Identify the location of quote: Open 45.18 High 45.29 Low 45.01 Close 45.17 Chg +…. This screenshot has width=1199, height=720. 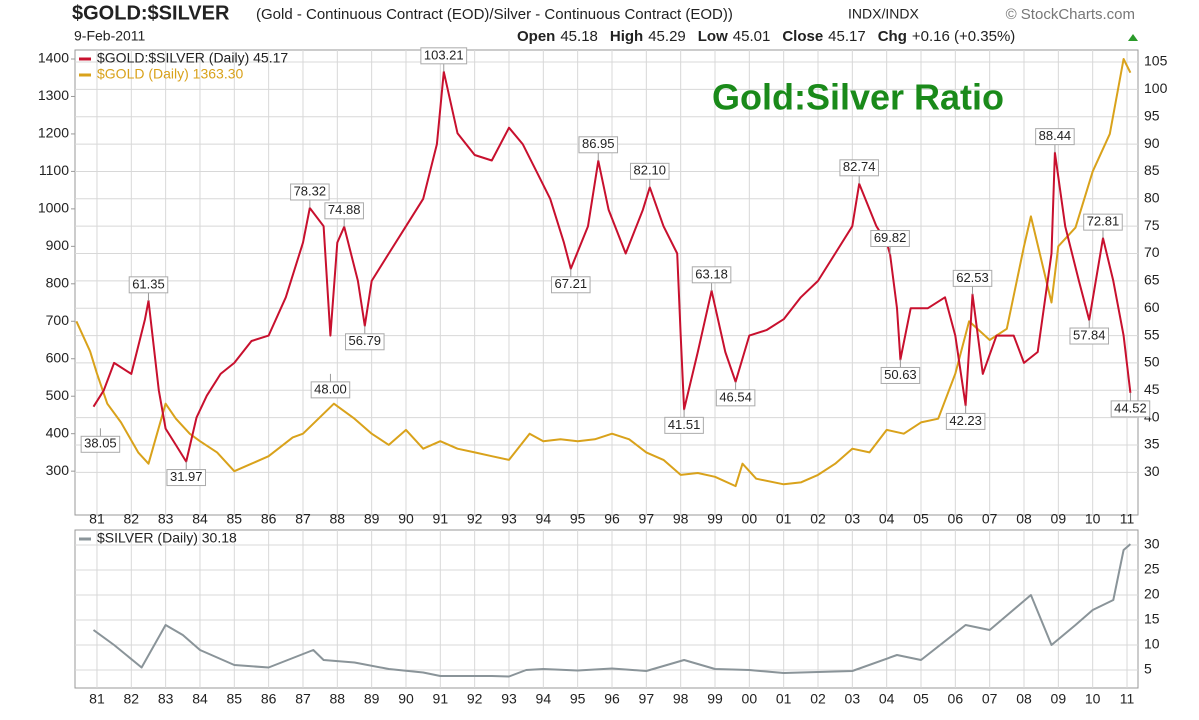
(766, 36).